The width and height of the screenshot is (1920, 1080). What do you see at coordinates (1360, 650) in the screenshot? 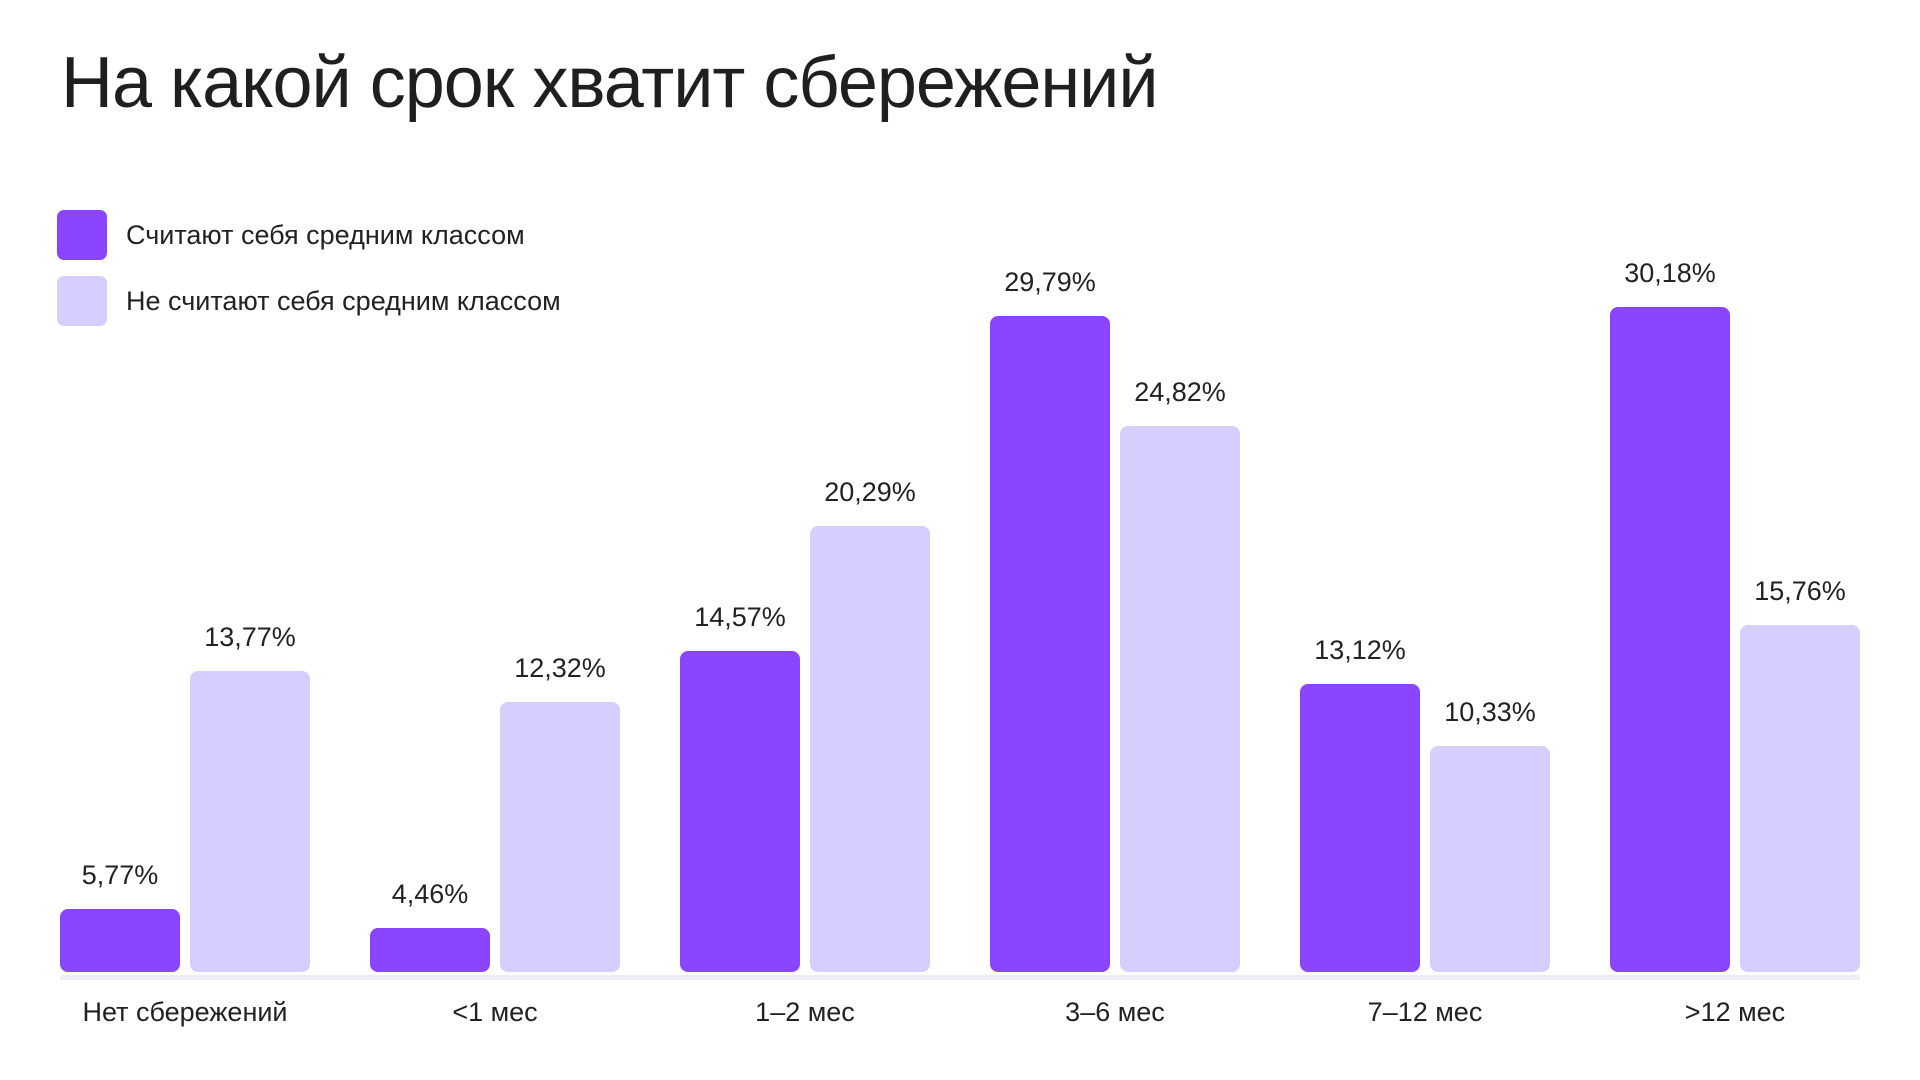
I see `value-label: 13,12%` at bounding box center [1360, 650].